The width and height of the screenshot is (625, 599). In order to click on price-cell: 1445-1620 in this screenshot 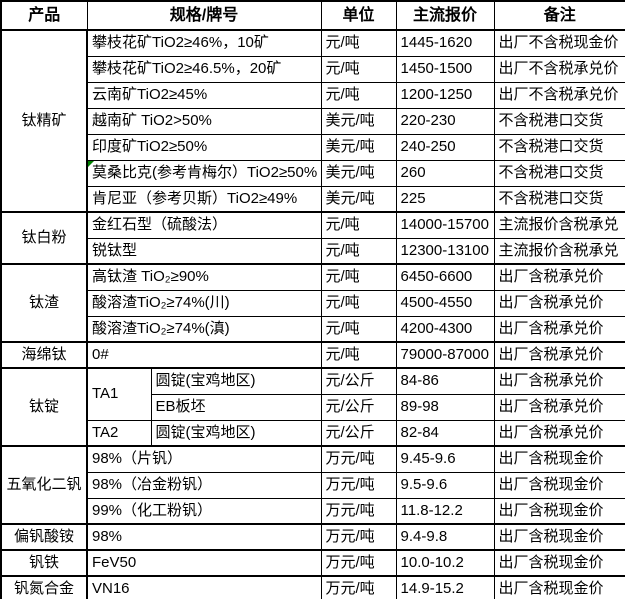, I will do `click(445, 43)`.